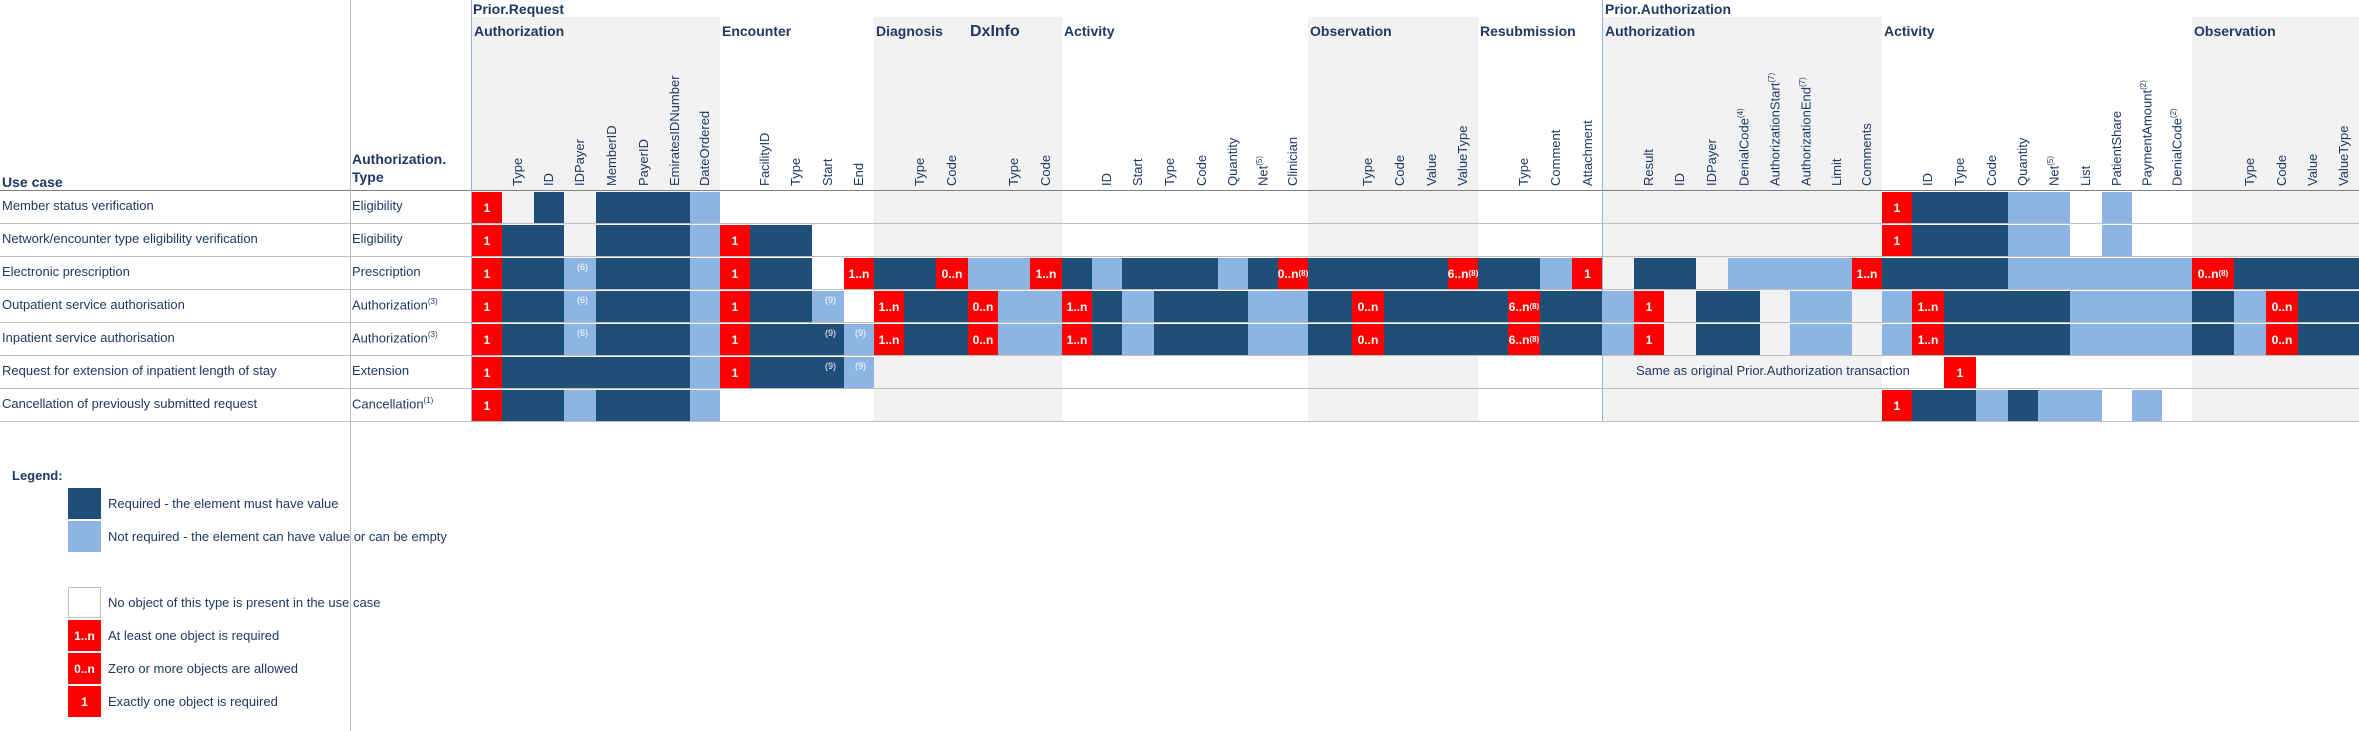  I want to click on response-group-header: Prior.Authorization, so click(1668, 9).